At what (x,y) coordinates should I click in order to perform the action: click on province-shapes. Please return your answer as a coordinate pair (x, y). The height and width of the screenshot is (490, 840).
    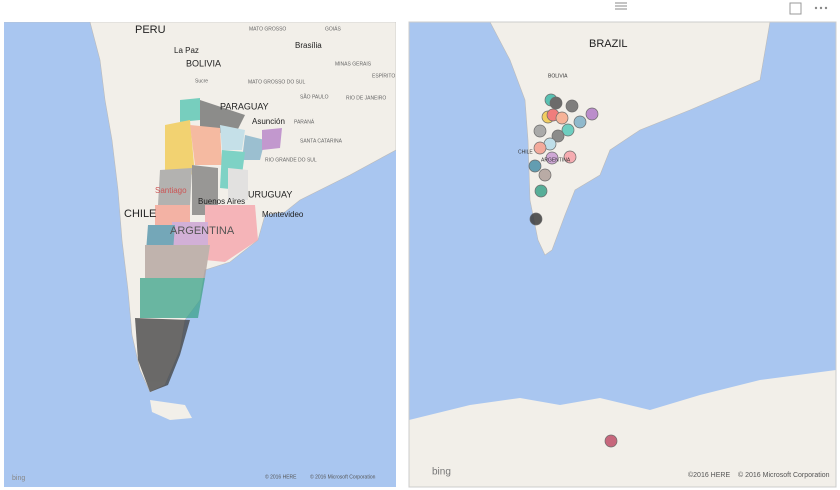
    Looking at the image, I should click on (208, 245).